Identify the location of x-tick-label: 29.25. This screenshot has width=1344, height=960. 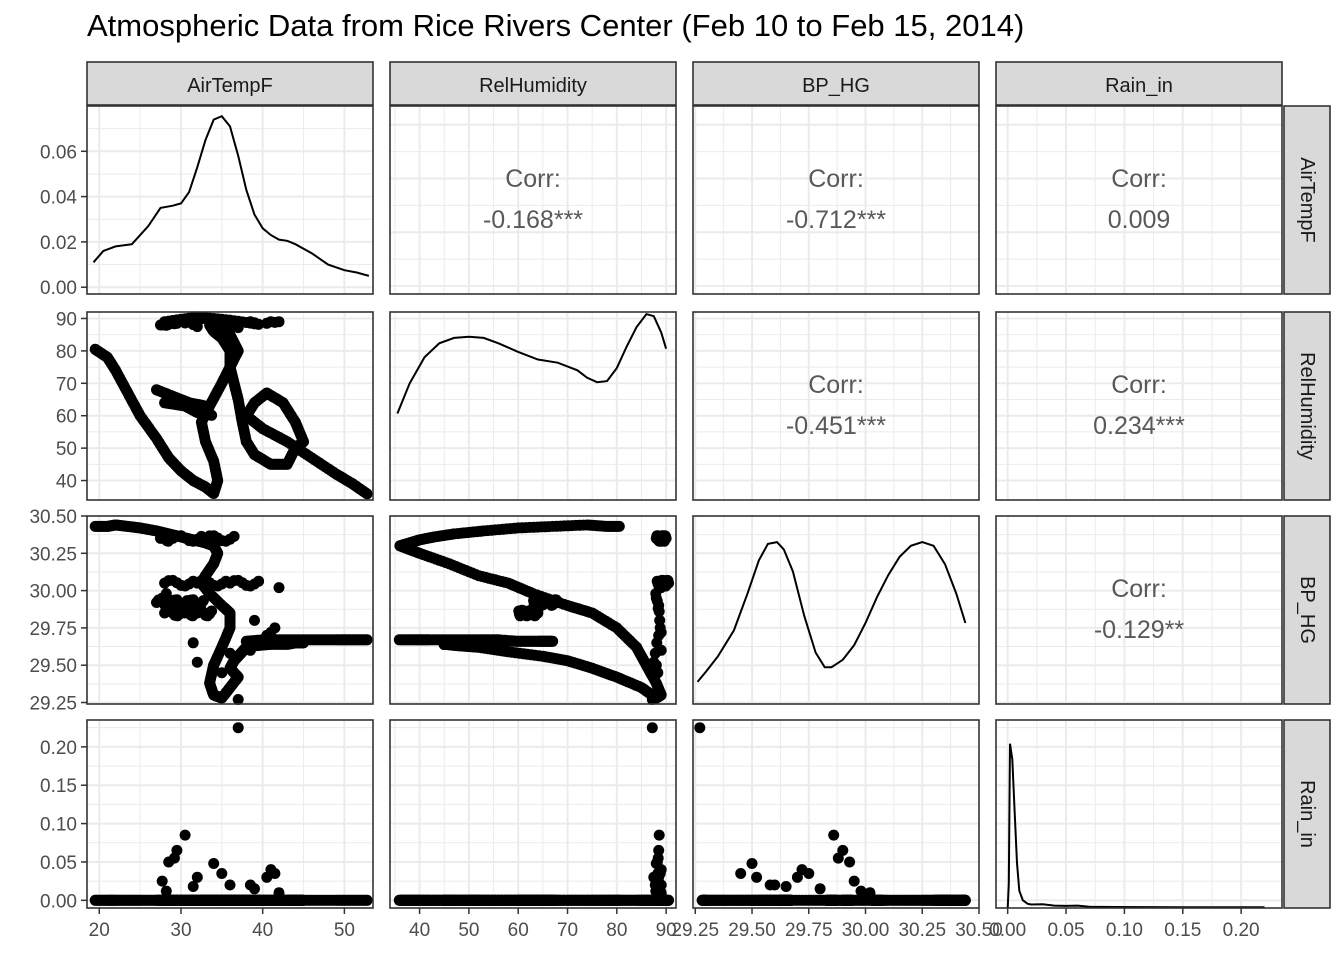
(695, 930).